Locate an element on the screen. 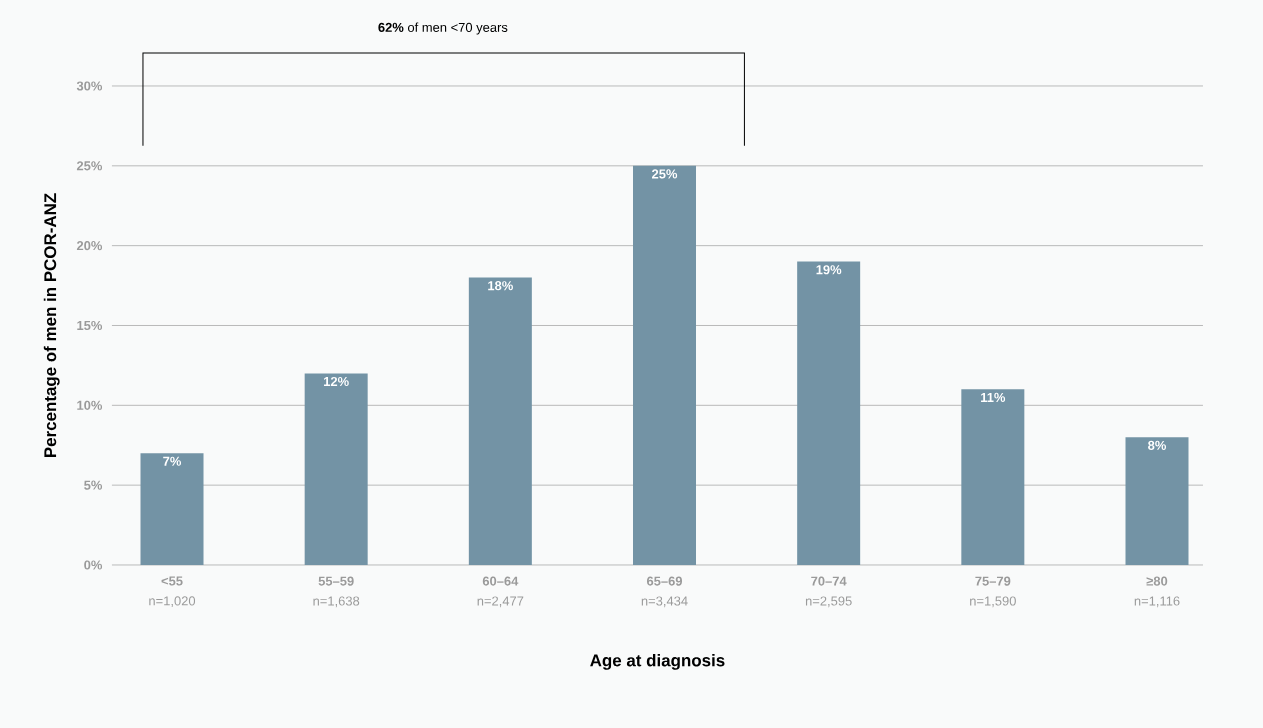 Image resolution: width=1263 pixels, height=728 pixels. x-tick-label: <55 n=1,020 is located at coordinates (172, 591).